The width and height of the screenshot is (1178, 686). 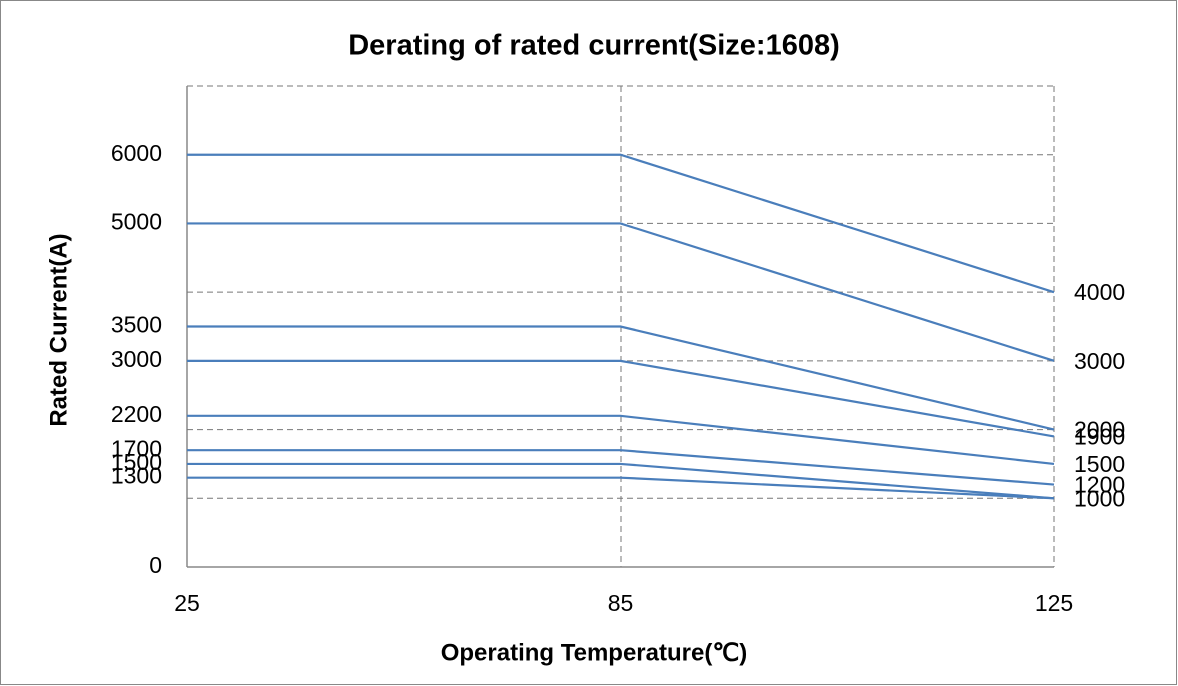 I want to click on chart-title: Derating of rated current(Size:1608), so click(x=594, y=46).